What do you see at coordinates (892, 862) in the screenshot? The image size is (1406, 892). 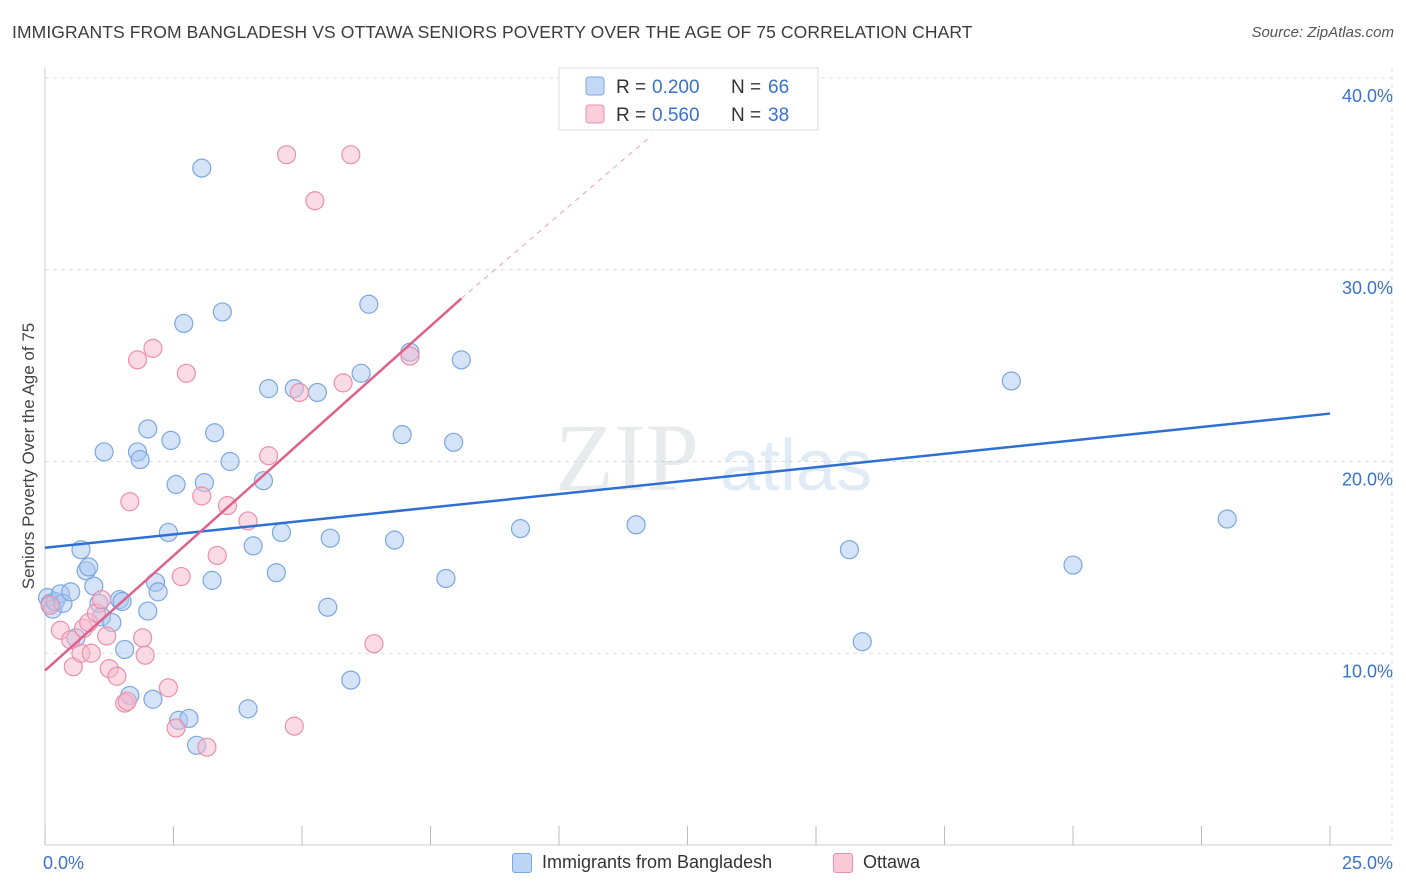 I see `legend-label-ottawa: Ottawa` at bounding box center [892, 862].